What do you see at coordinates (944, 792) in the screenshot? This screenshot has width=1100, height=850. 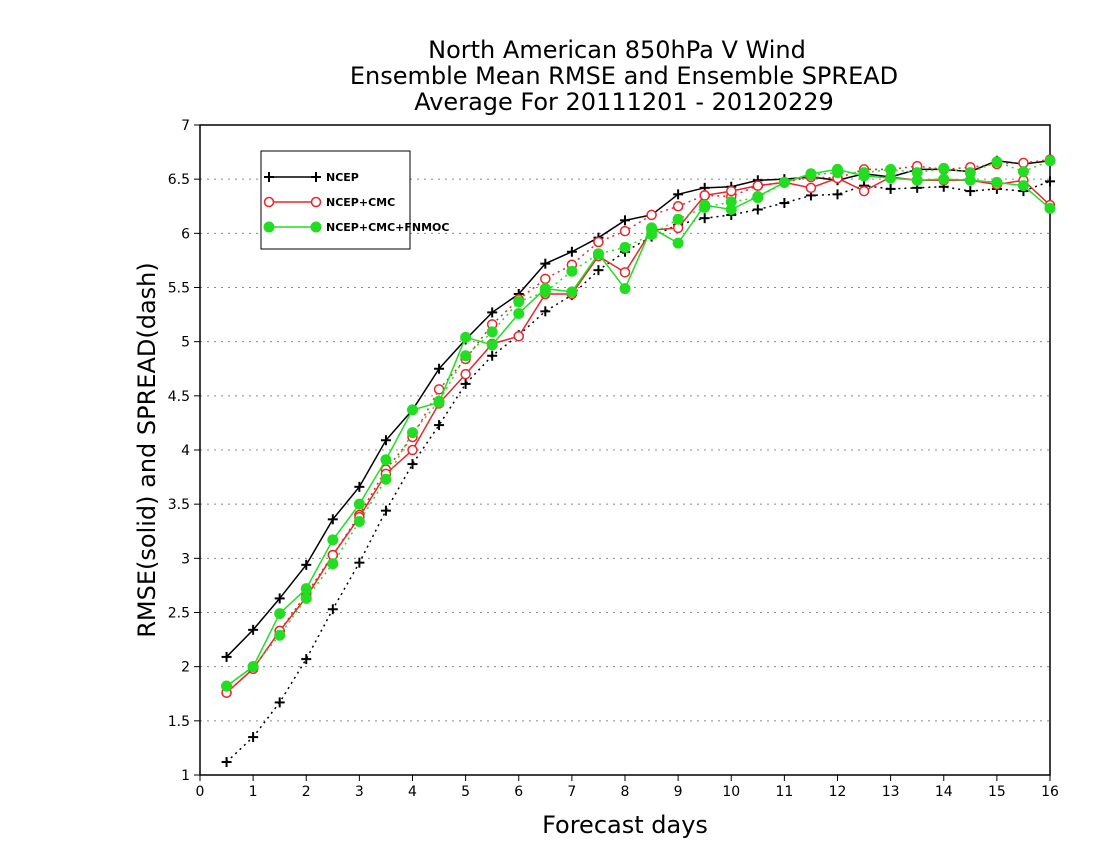 I see `x-tick-label: 14` at bounding box center [944, 792].